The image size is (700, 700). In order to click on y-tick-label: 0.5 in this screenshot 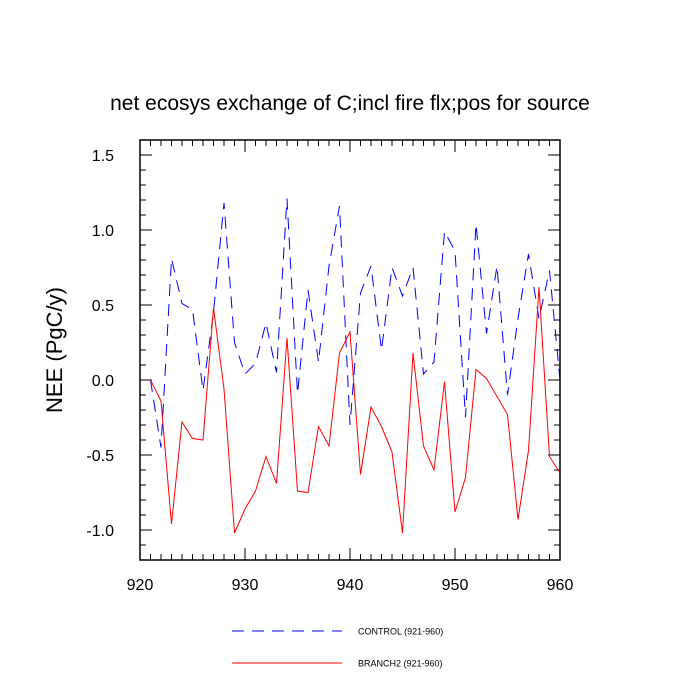, I will do `click(103, 306)`.